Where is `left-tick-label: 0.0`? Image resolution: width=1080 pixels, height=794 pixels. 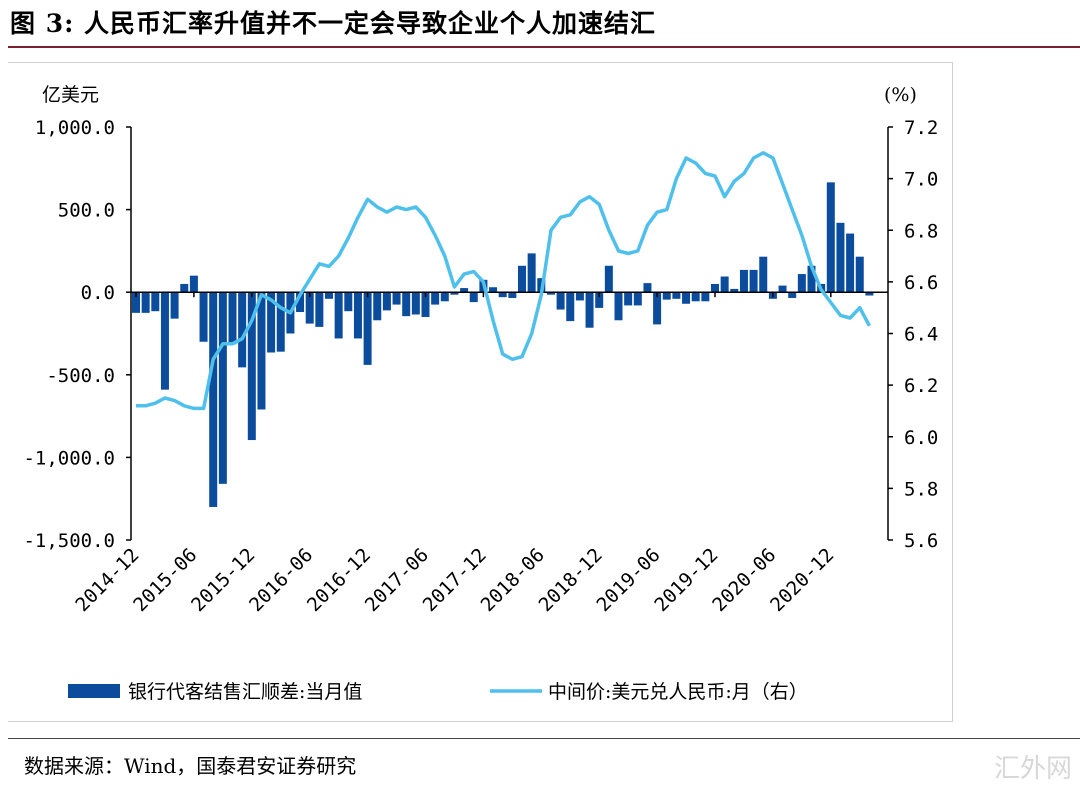 left-tick-label: 0.0 is located at coordinates (98, 293).